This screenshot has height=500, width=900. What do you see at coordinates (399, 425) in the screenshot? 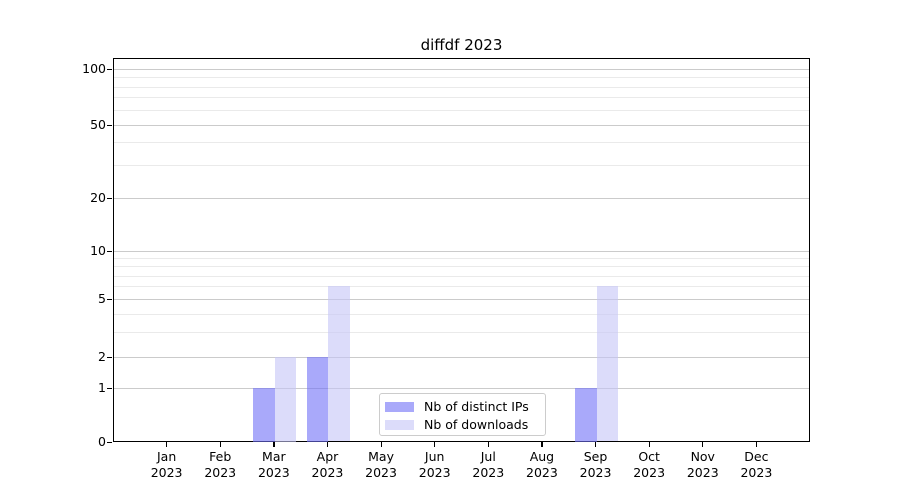
I see `legend-swatch-downloads-icon` at bounding box center [399, 425].